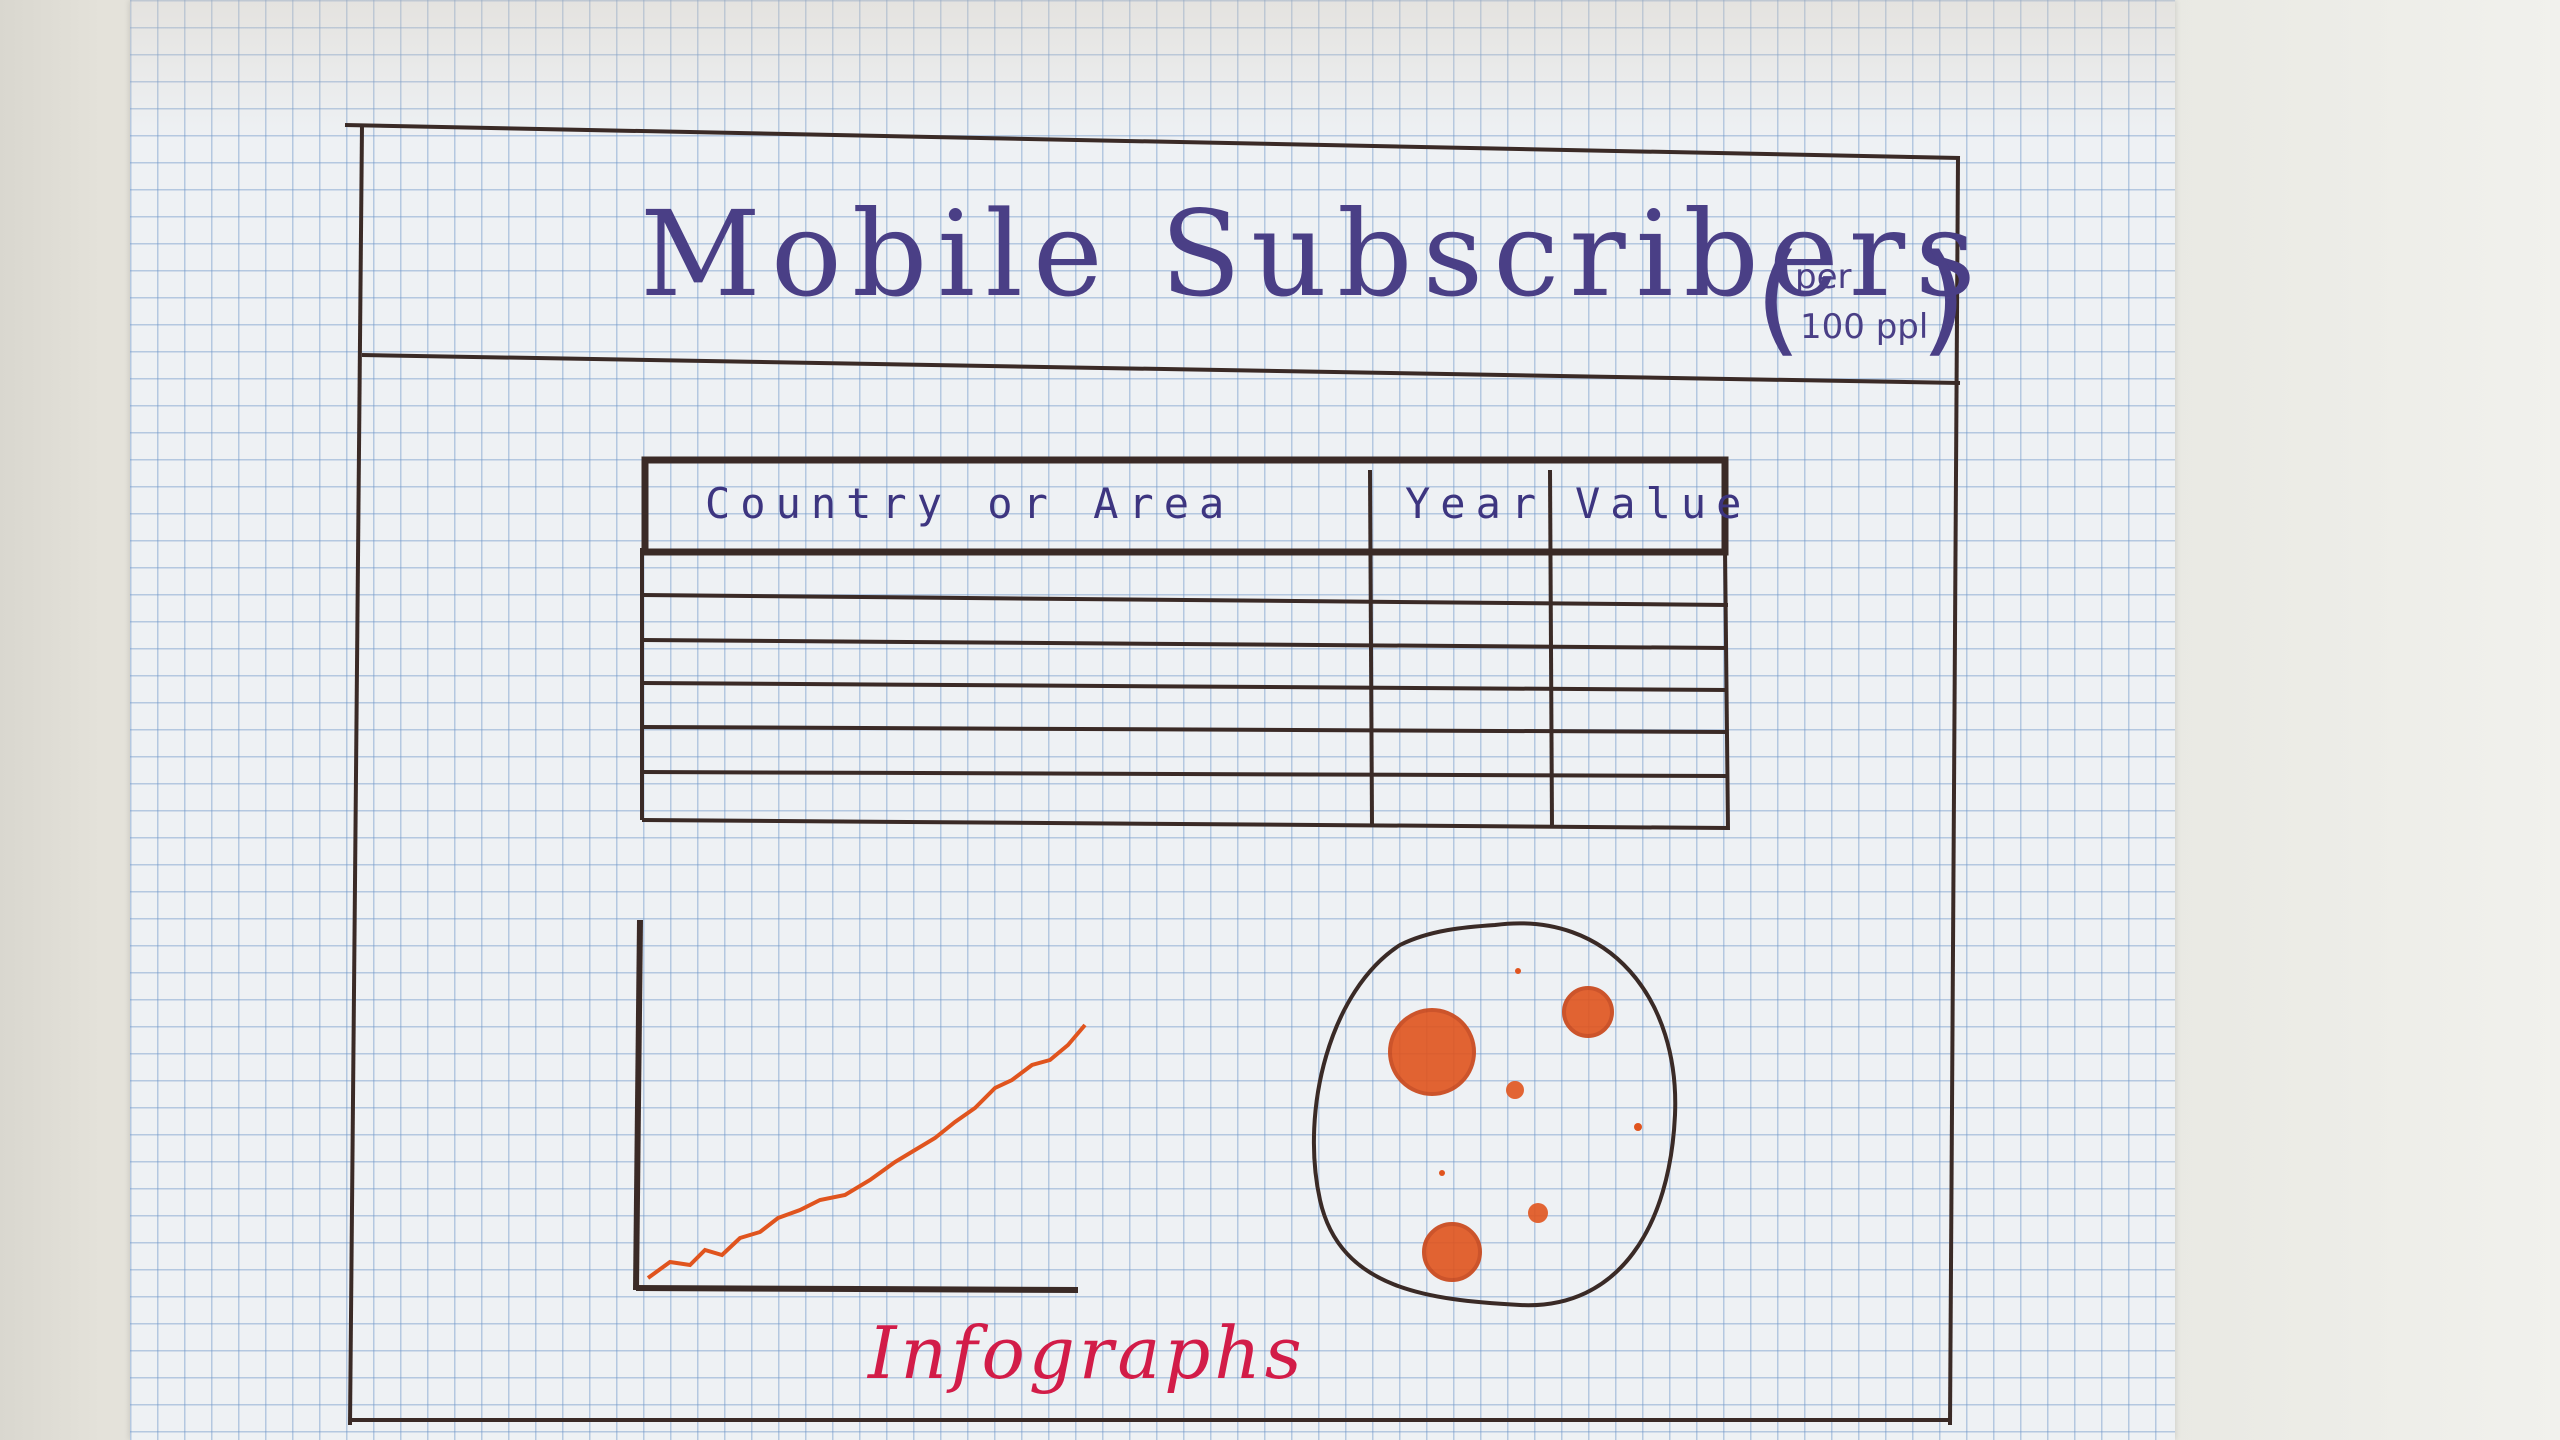 This screenshot has height=1440, width=2560. I want to click on chart-x-axis, so click(857, 1289).